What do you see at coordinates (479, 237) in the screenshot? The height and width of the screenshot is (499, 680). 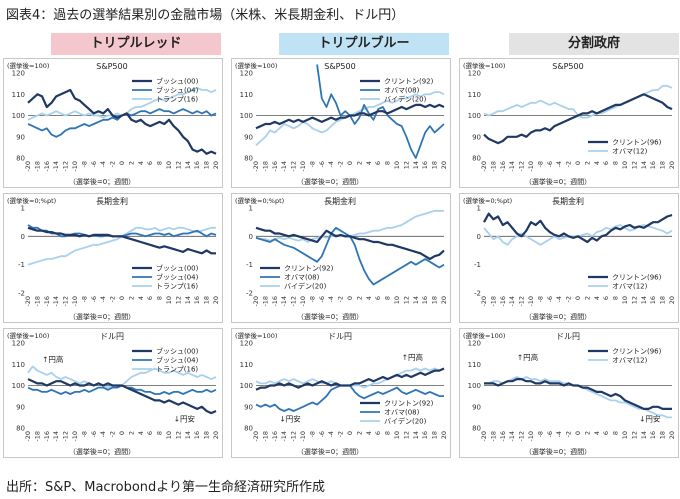 I see `y-tick-label: 0` at bounding box center [479, 237].